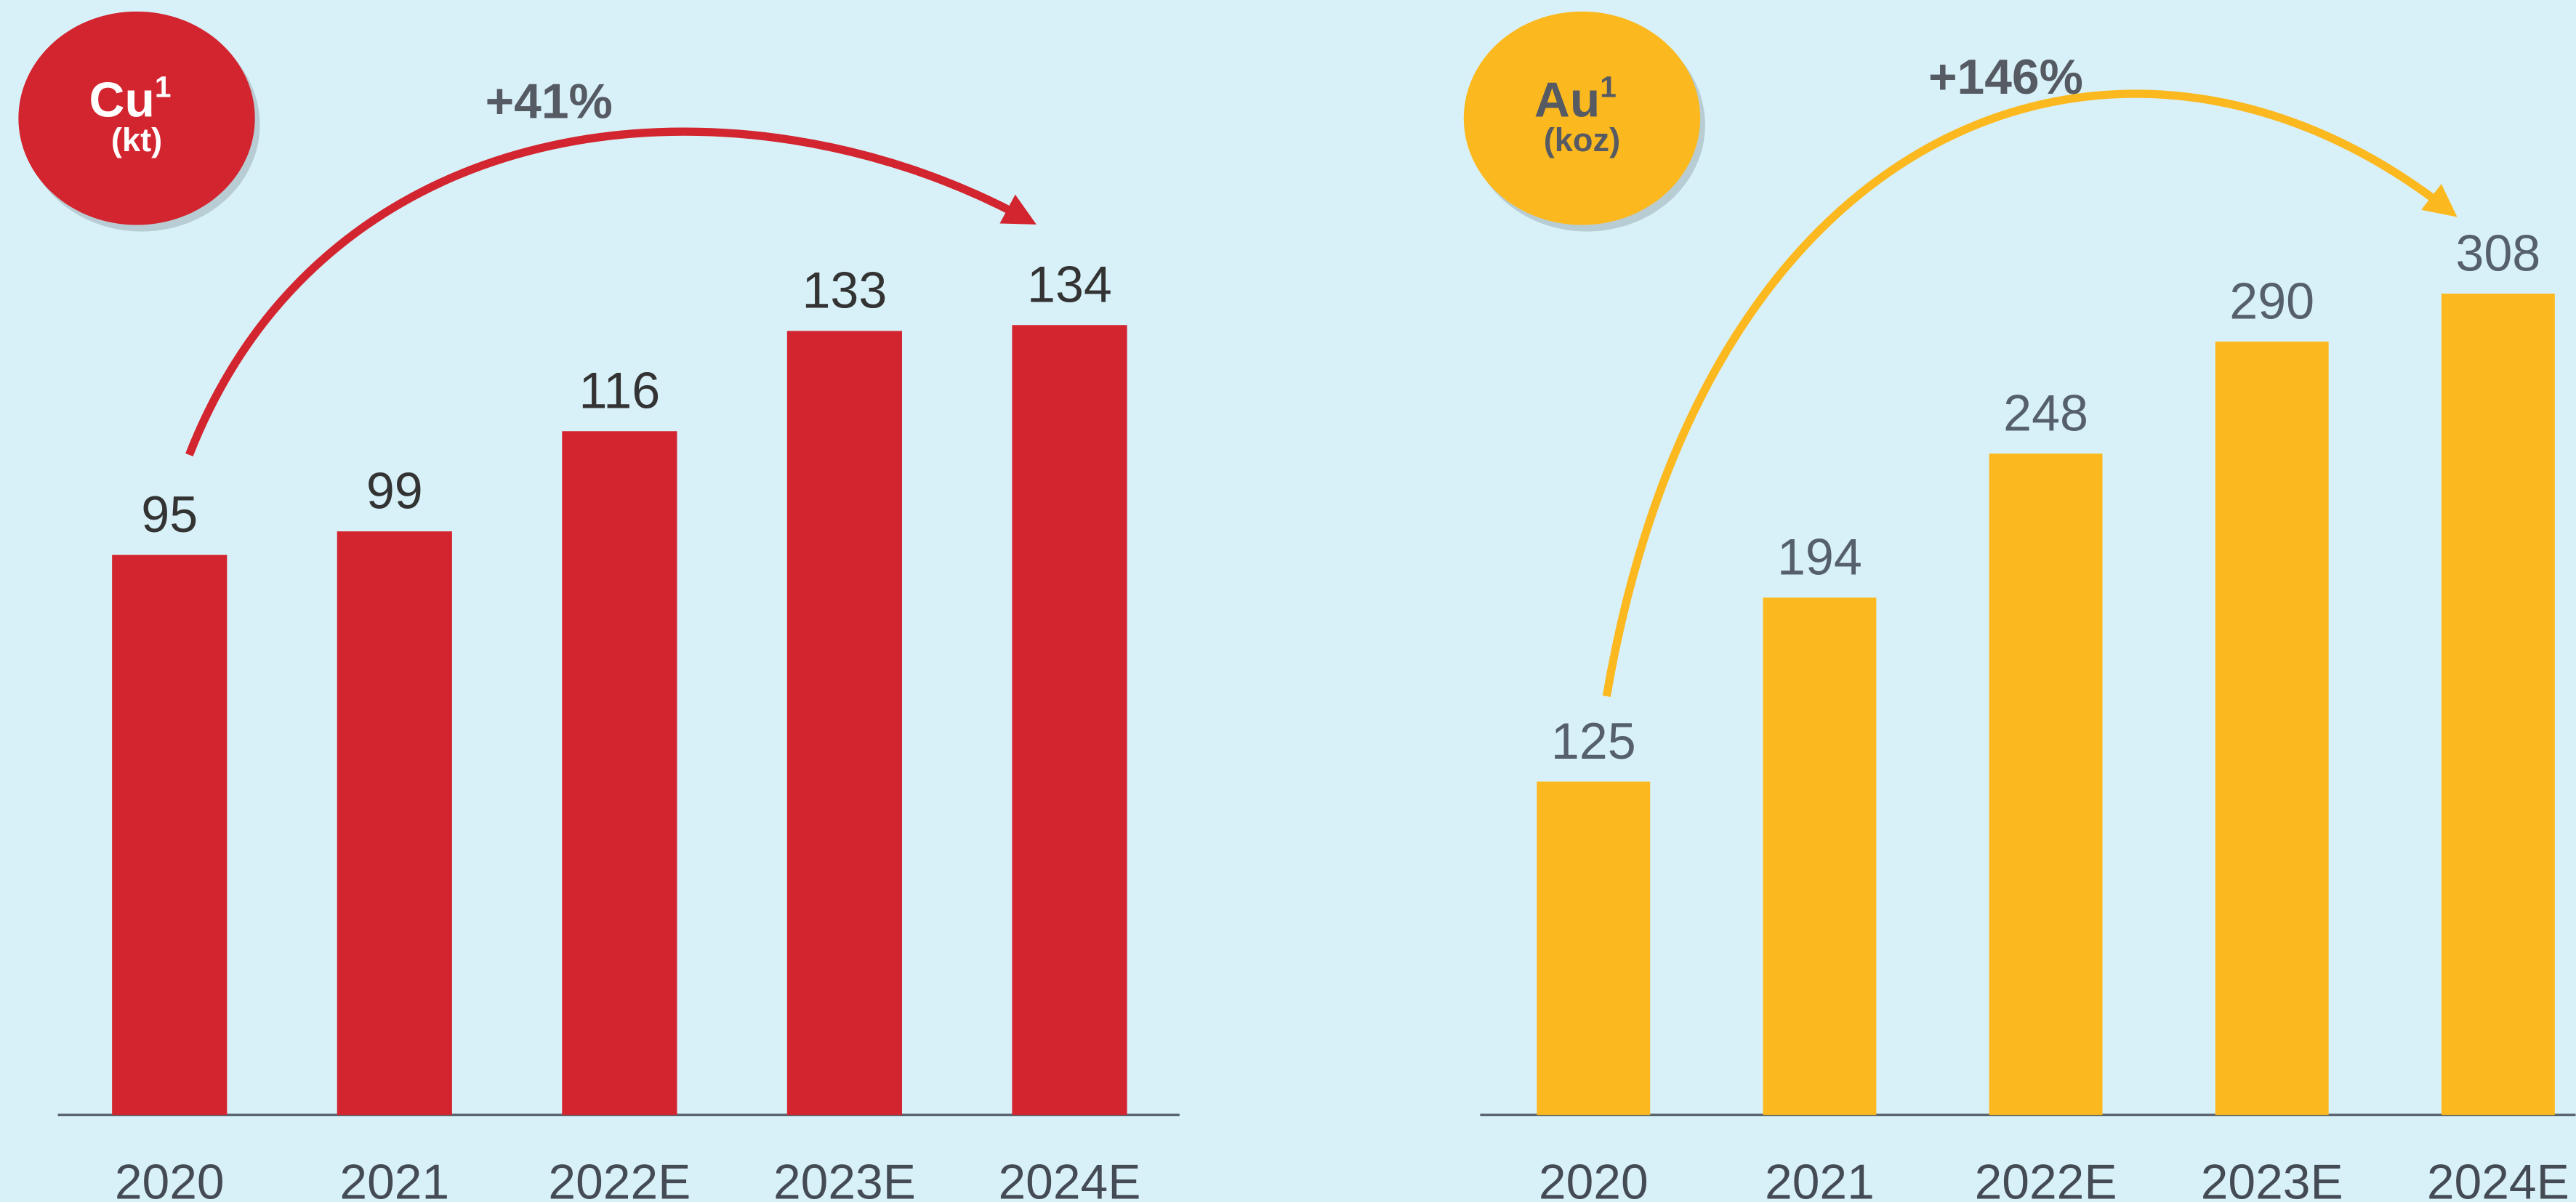  I want to click on value-label: 95, so click(169, 515).